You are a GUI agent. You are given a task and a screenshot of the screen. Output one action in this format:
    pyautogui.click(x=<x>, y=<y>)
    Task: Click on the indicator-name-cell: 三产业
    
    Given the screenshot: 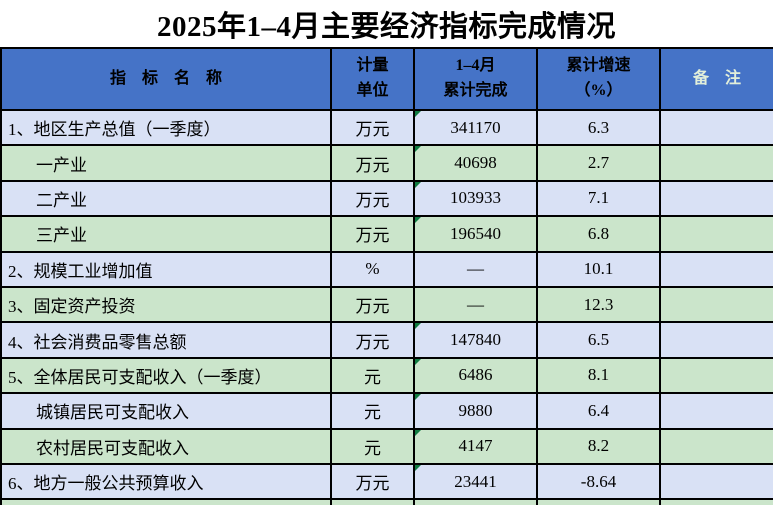 What is the action you would take?
    pyautogui.click(x=166, y=234)
    